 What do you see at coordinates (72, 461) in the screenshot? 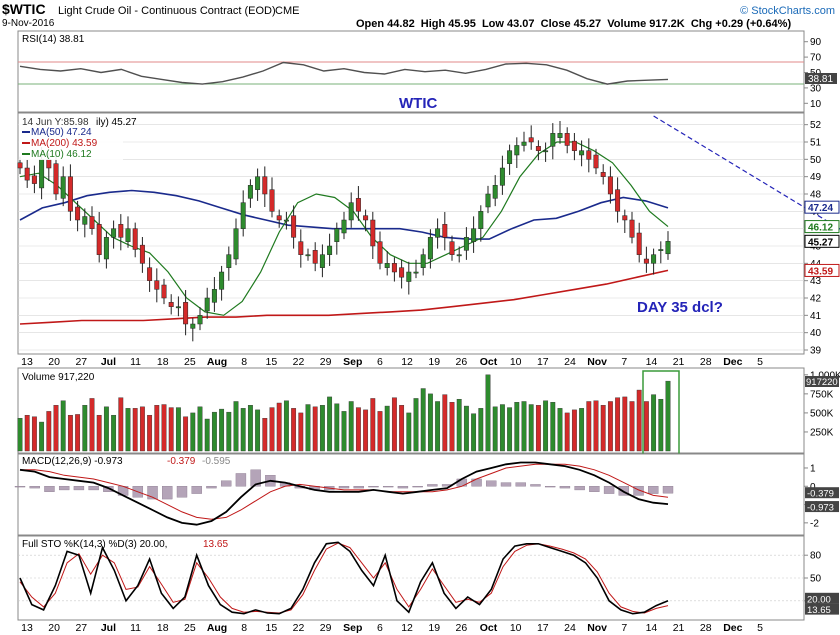
I see `macd-legend: MACD(12,26,9) -0.973` at bounding box center [72, 461].